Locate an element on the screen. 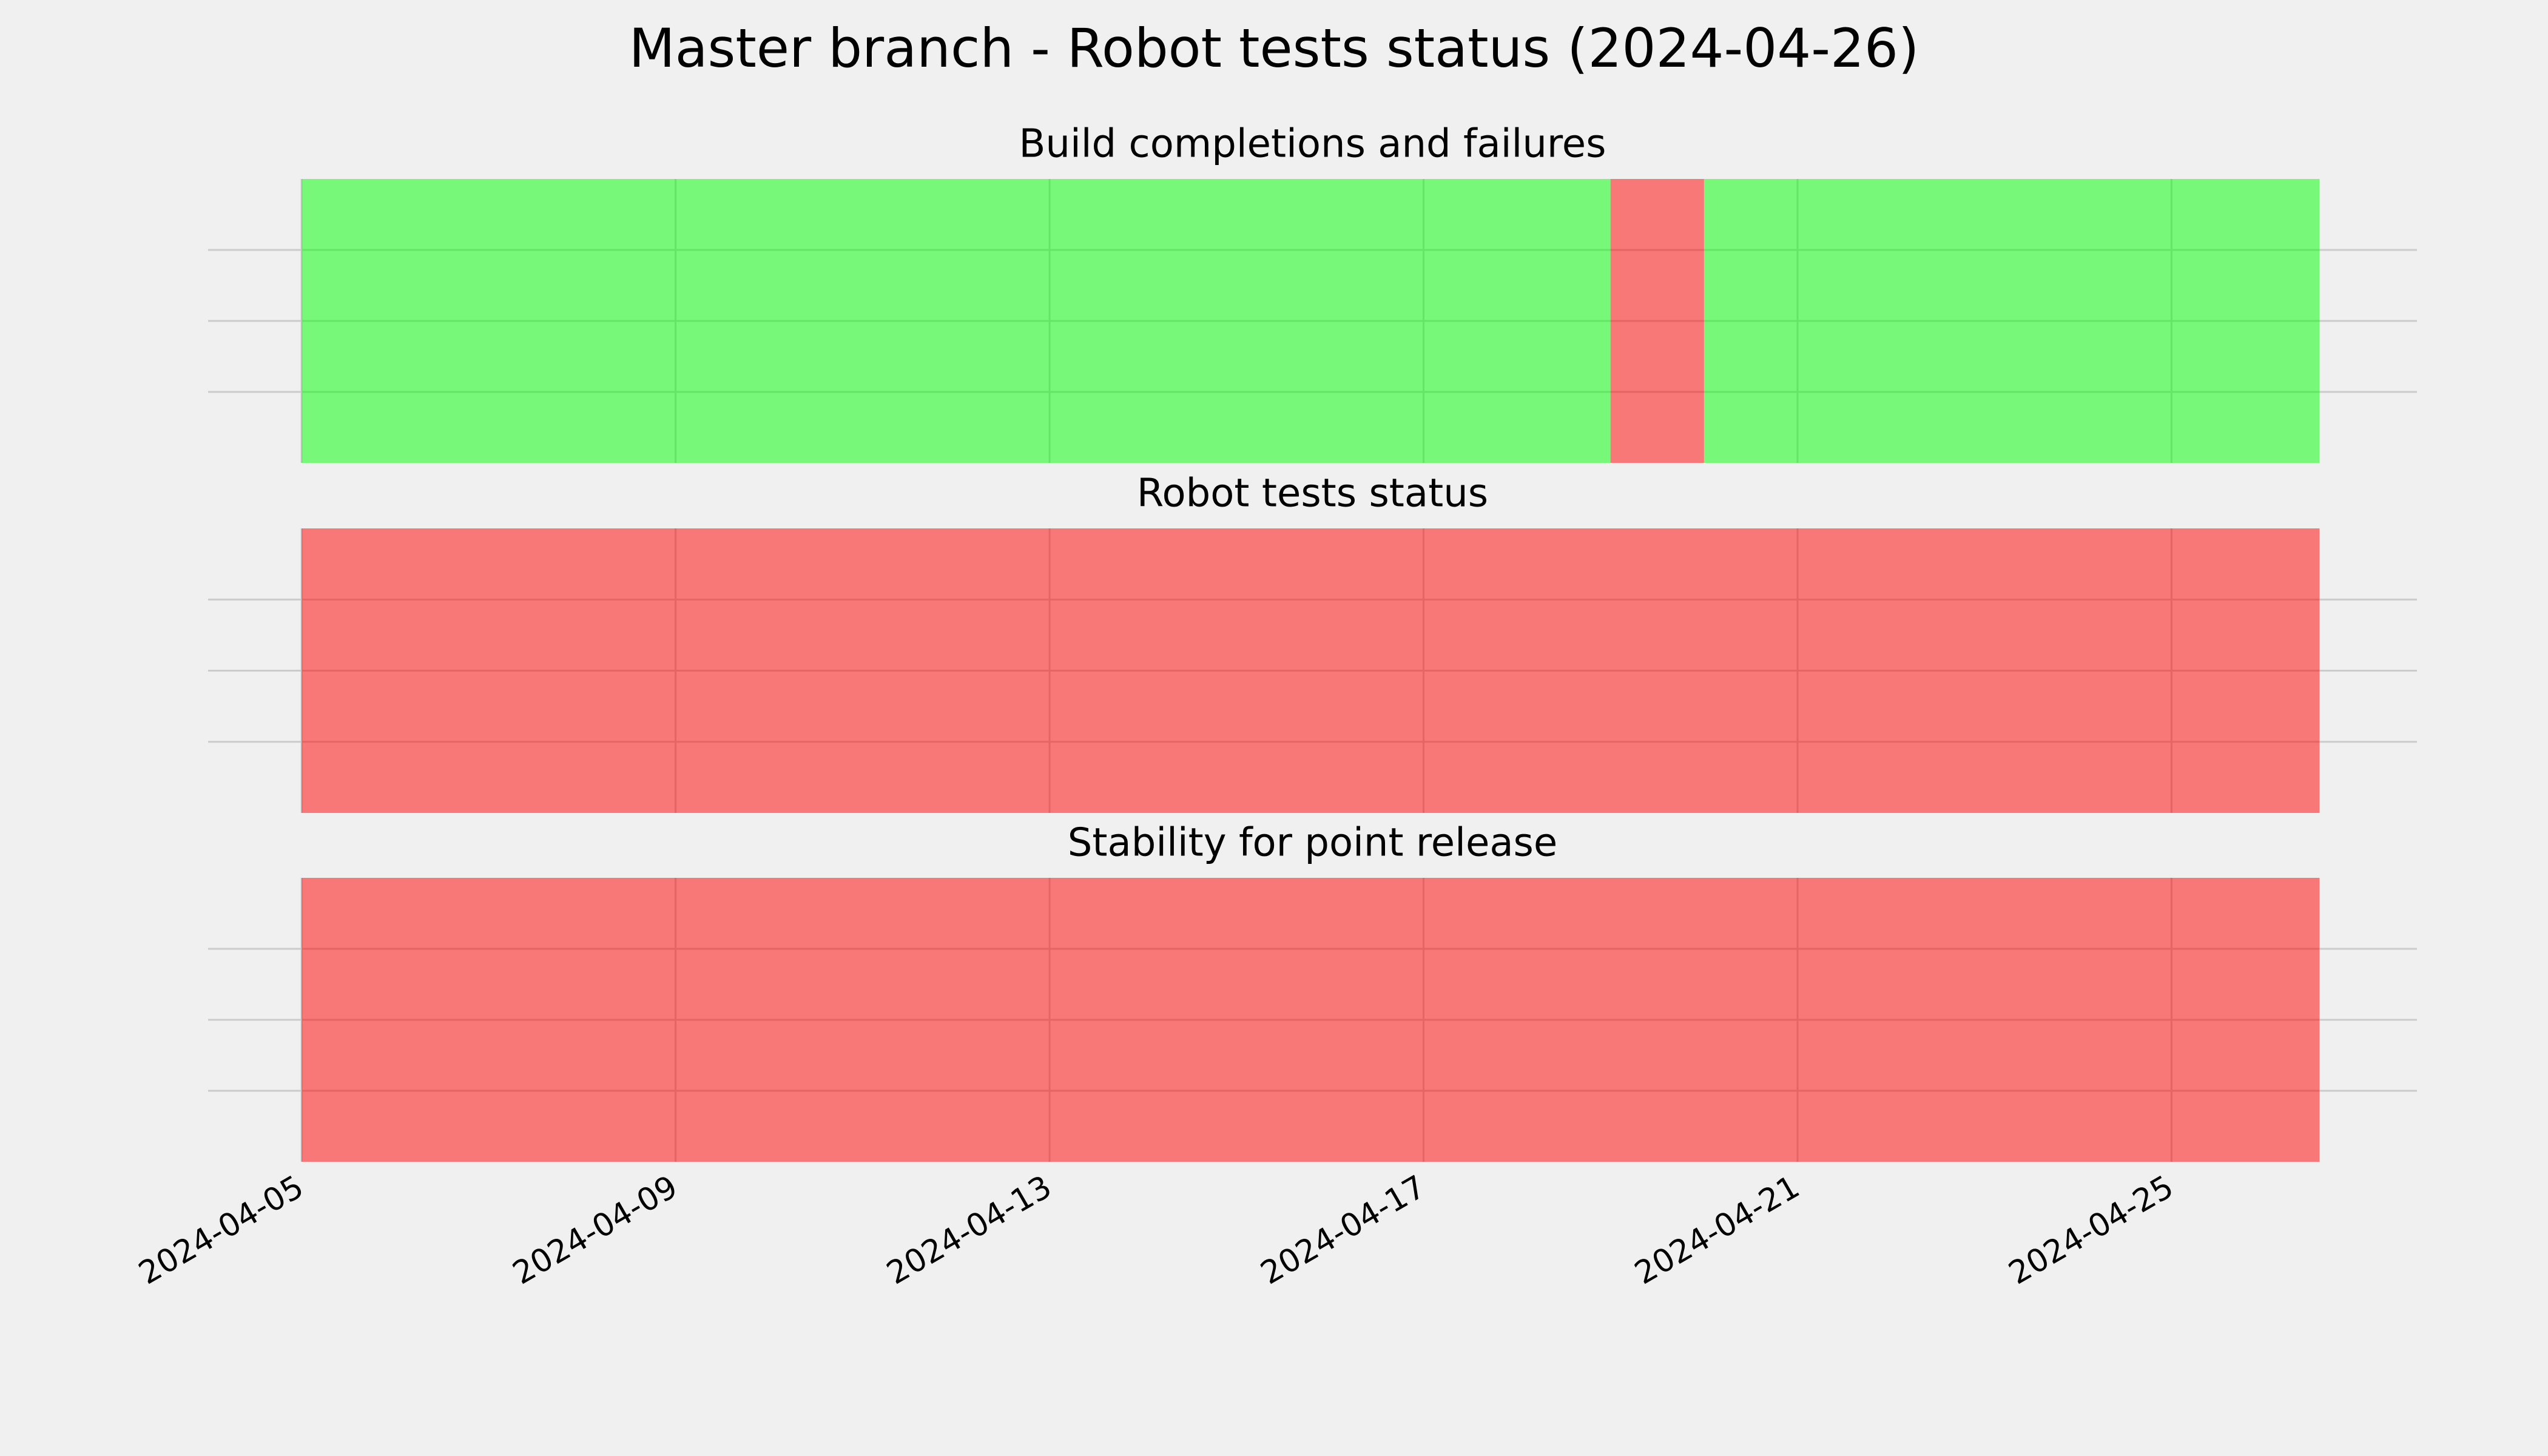  subplot-title: Build completions and failures is located at coordinates (1312, 144).